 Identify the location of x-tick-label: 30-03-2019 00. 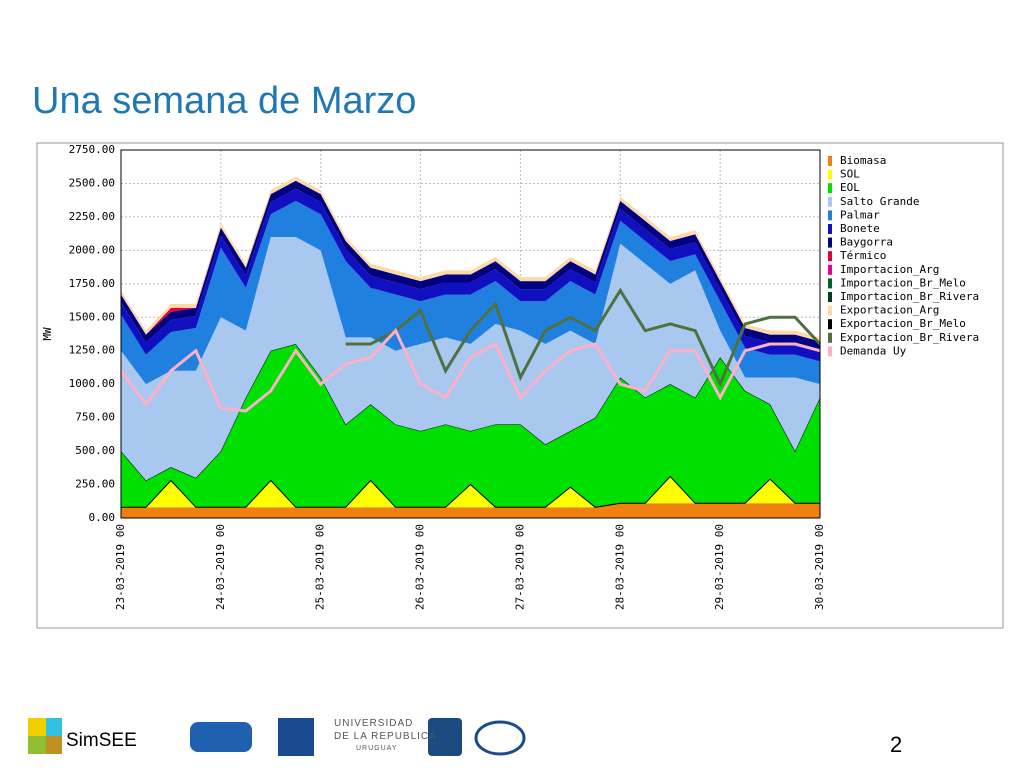
(819, 567).